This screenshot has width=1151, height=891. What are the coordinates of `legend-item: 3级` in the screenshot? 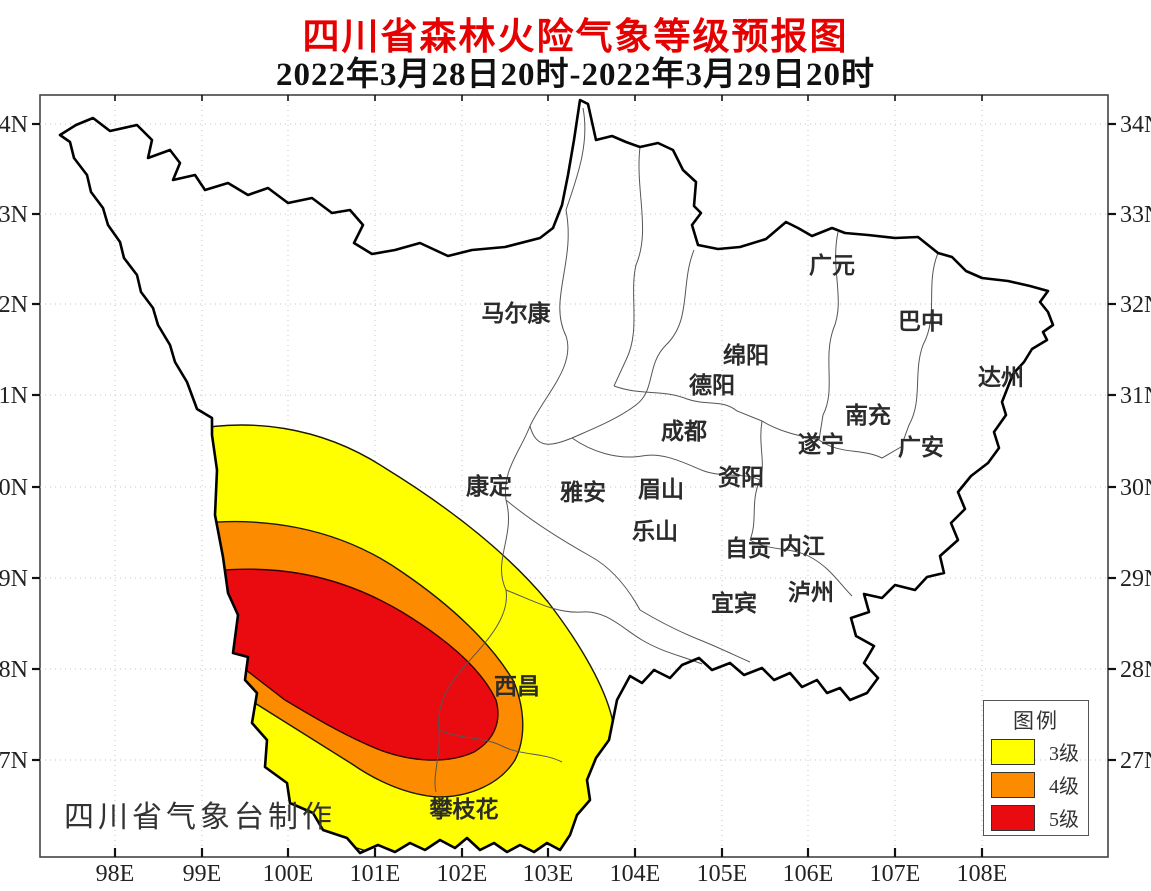 It's located at (1036, 751).